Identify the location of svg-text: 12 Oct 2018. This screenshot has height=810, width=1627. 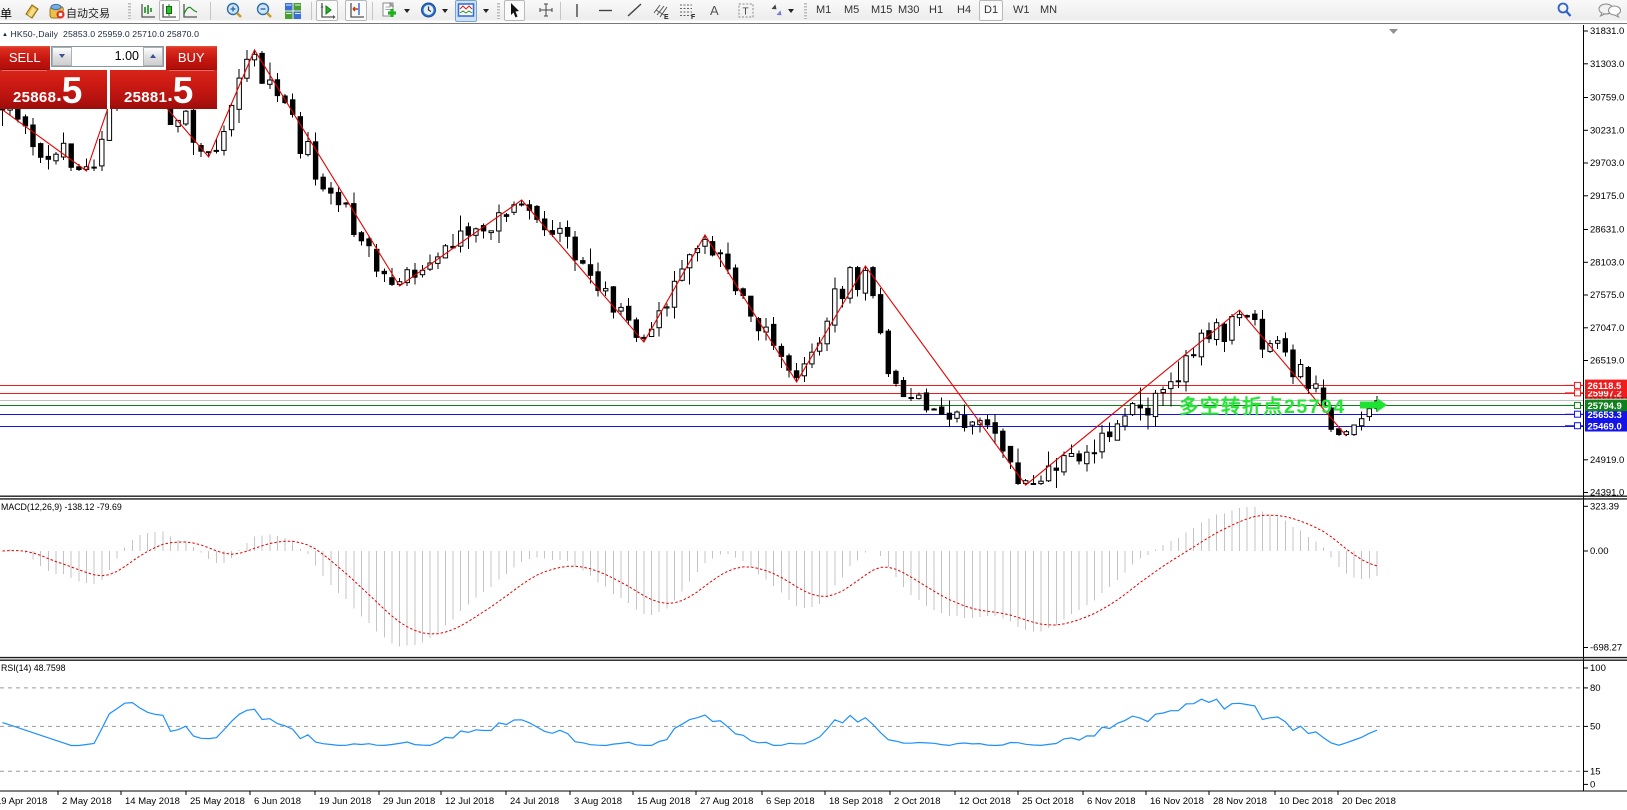
(985, 801).